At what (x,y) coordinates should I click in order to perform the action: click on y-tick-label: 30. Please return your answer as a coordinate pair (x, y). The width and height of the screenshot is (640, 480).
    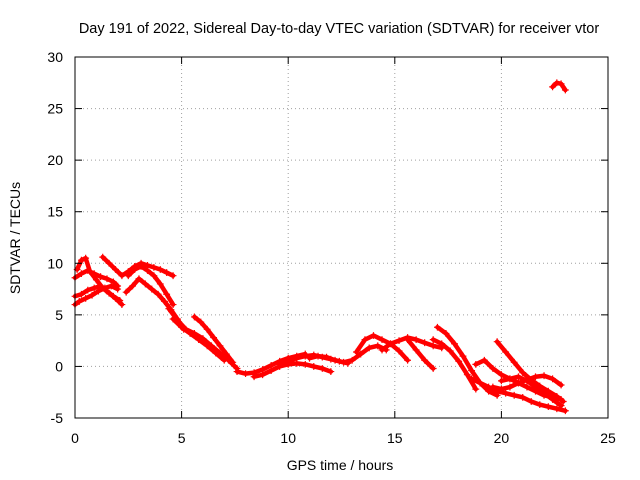
    Looking at the image, I should click on (55, 57).